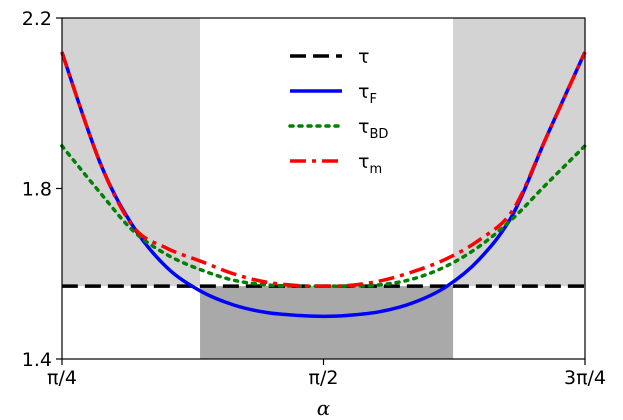  I want to click on legend-label-3: τm, so click(370, 164).